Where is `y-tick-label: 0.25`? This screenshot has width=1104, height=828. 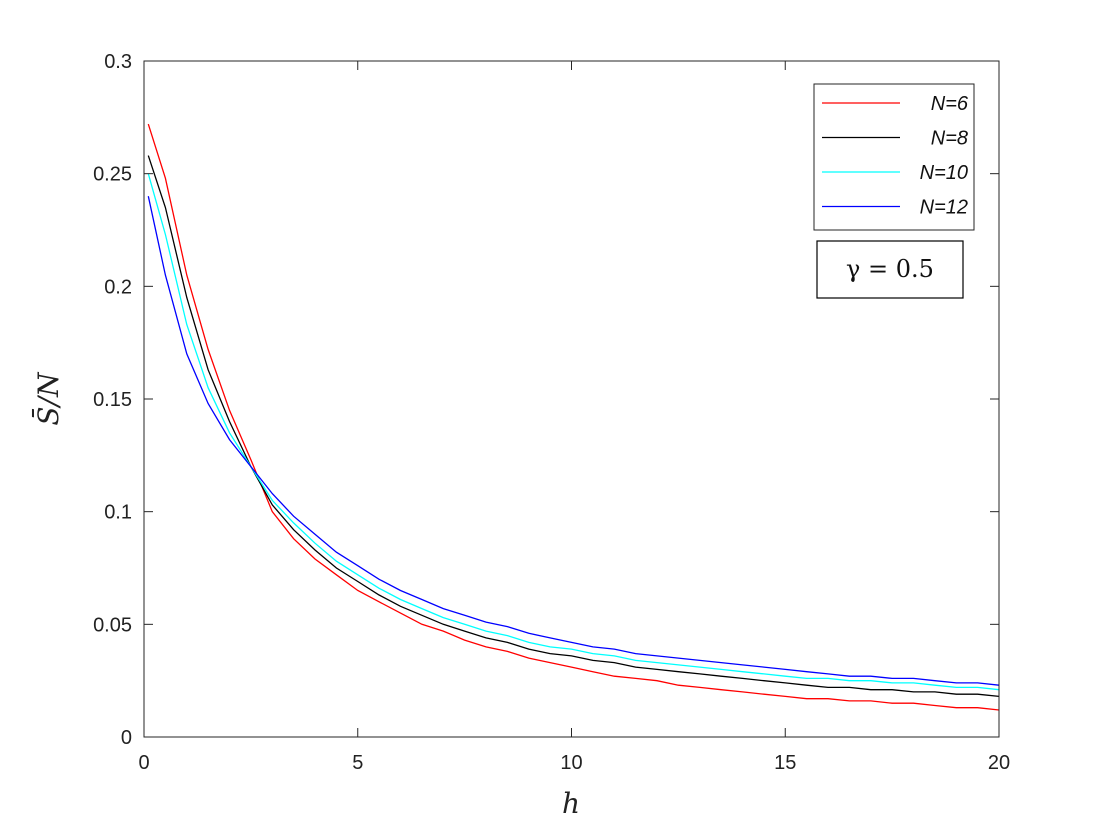
y-tick-label: 0.25 is located at coordinates (112, 175).